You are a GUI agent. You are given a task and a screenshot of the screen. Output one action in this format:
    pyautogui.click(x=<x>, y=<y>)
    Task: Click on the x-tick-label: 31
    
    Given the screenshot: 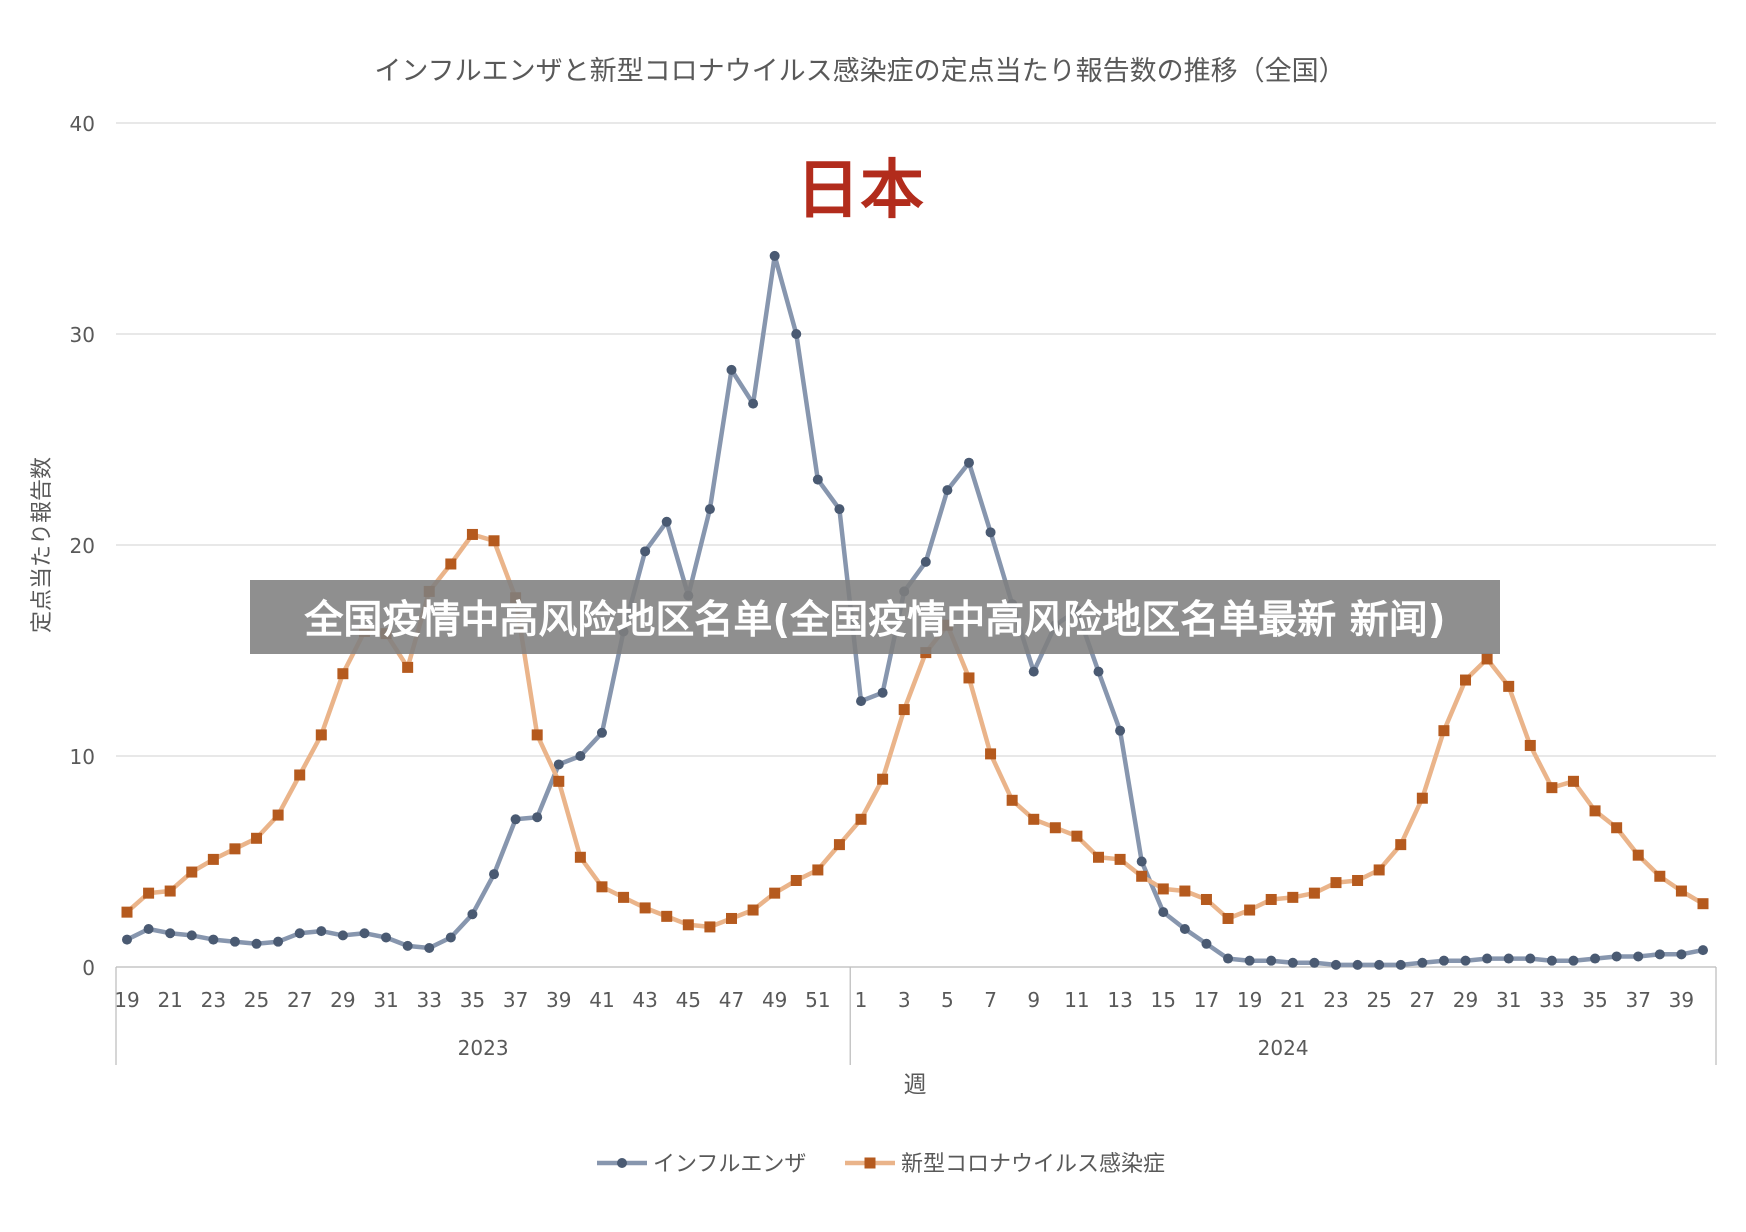 What is the action you would take?
    pyautogui.click(x=385, y=1000)
    